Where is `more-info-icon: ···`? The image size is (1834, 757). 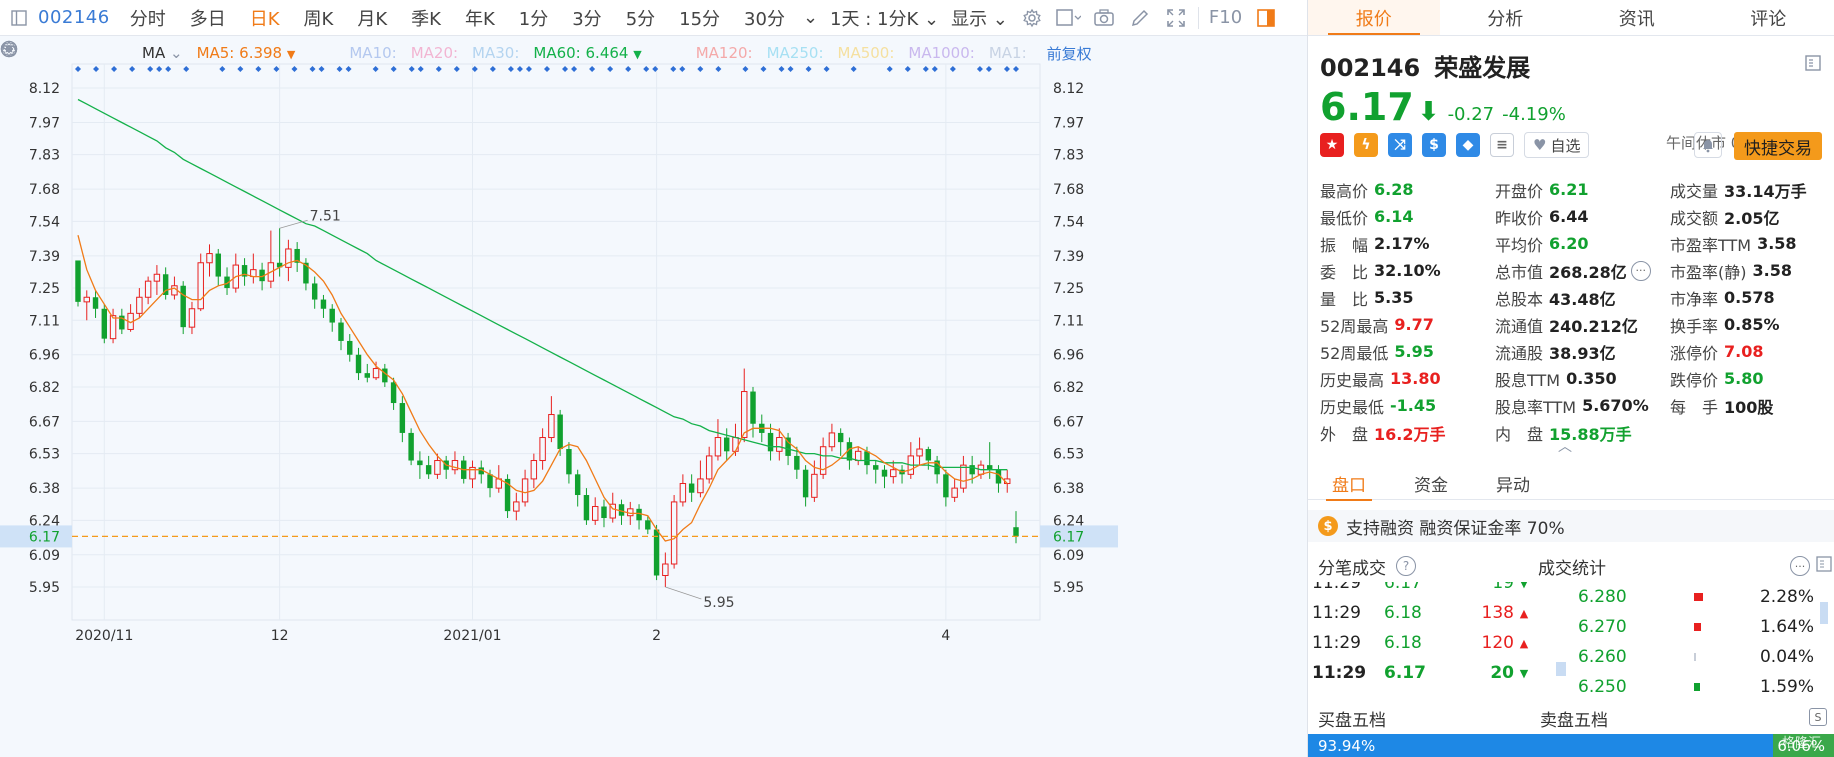 more-info-icon: ··· is located at coordinates (1640, 270).